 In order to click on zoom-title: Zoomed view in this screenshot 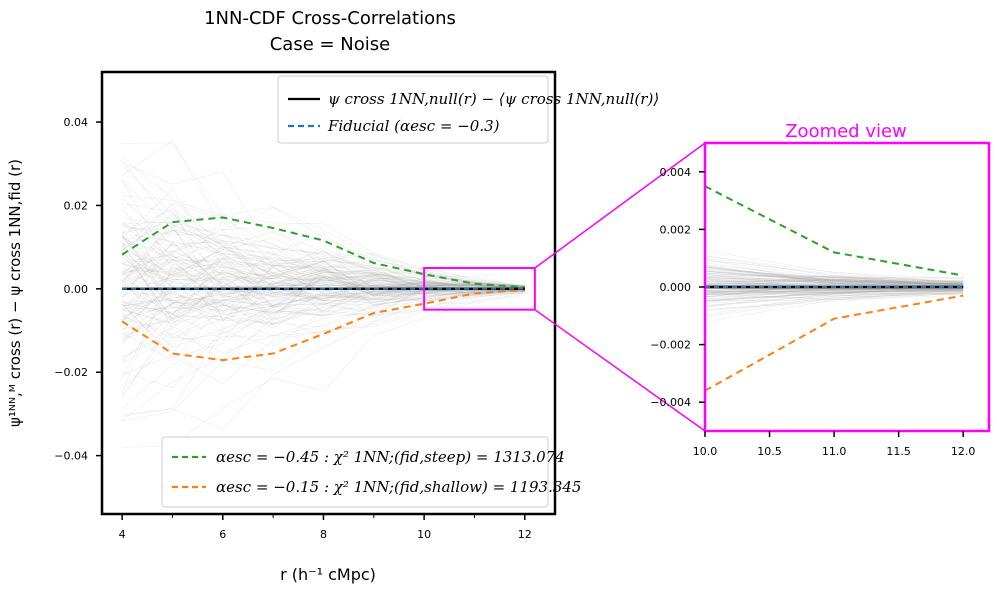, I will do `click(846, 131)`.